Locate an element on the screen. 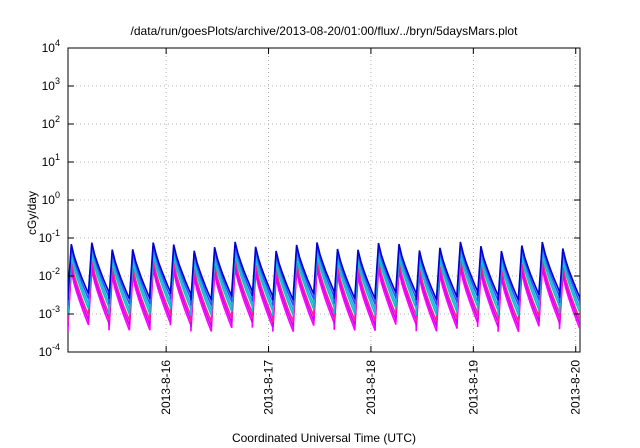 The height and width of the screenshot is (448, 640). x-axis-label: Coordinated Universal Time (UTC) is located at coordinates (324, 438).